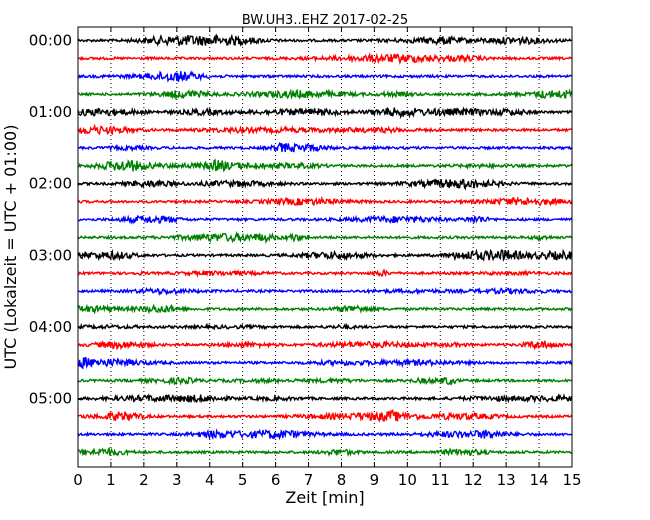 Image resolution: width=650 pixels, height=520 pixels. Describe the element at coordinates (50, 41) in the screenshot. I see `y-tick-label: 00:00` at that location.